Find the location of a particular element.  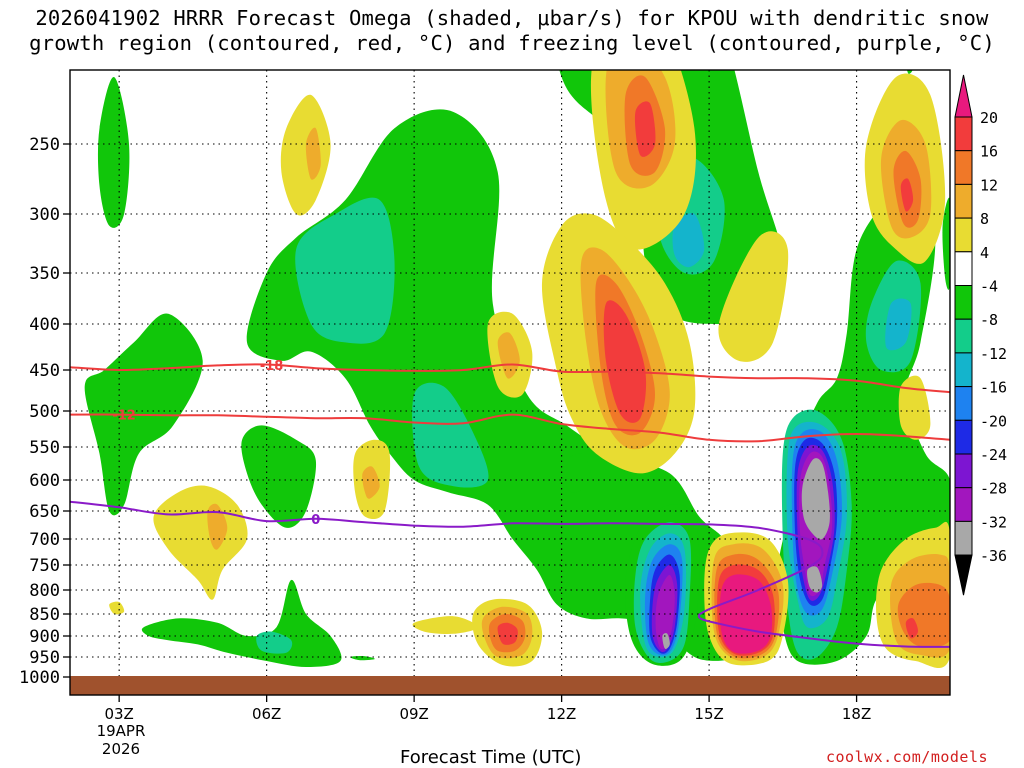

contour-label--12: -12 is located at coordinates (124, 416).